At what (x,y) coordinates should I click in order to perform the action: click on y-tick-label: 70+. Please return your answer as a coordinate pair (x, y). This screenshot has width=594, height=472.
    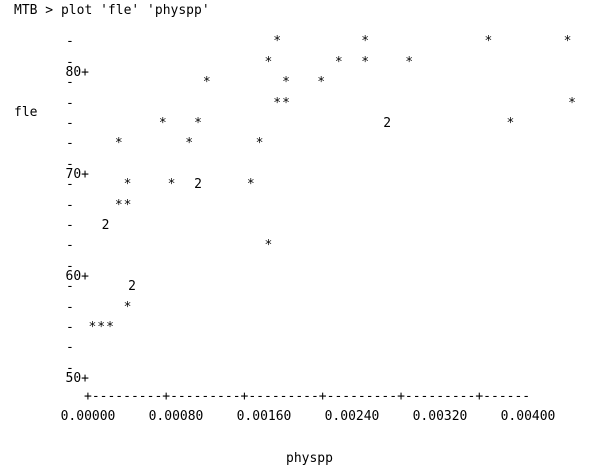
    Looking at the image, I should click on (77, 174).